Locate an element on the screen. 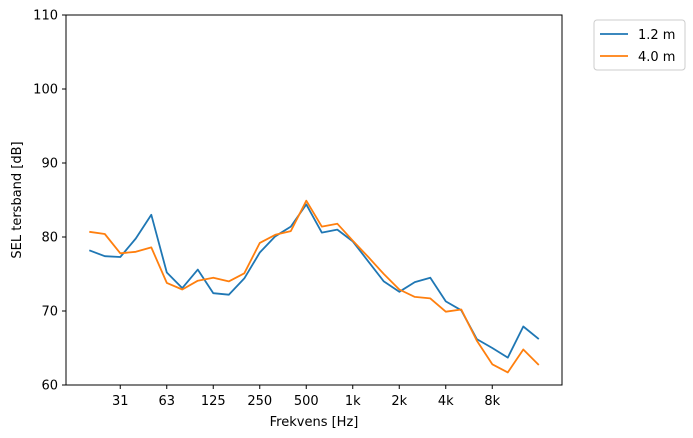 The width and height of the screenshot is (693, 438). x-tick-label-250: 250 is located at coordinates (259, 401).